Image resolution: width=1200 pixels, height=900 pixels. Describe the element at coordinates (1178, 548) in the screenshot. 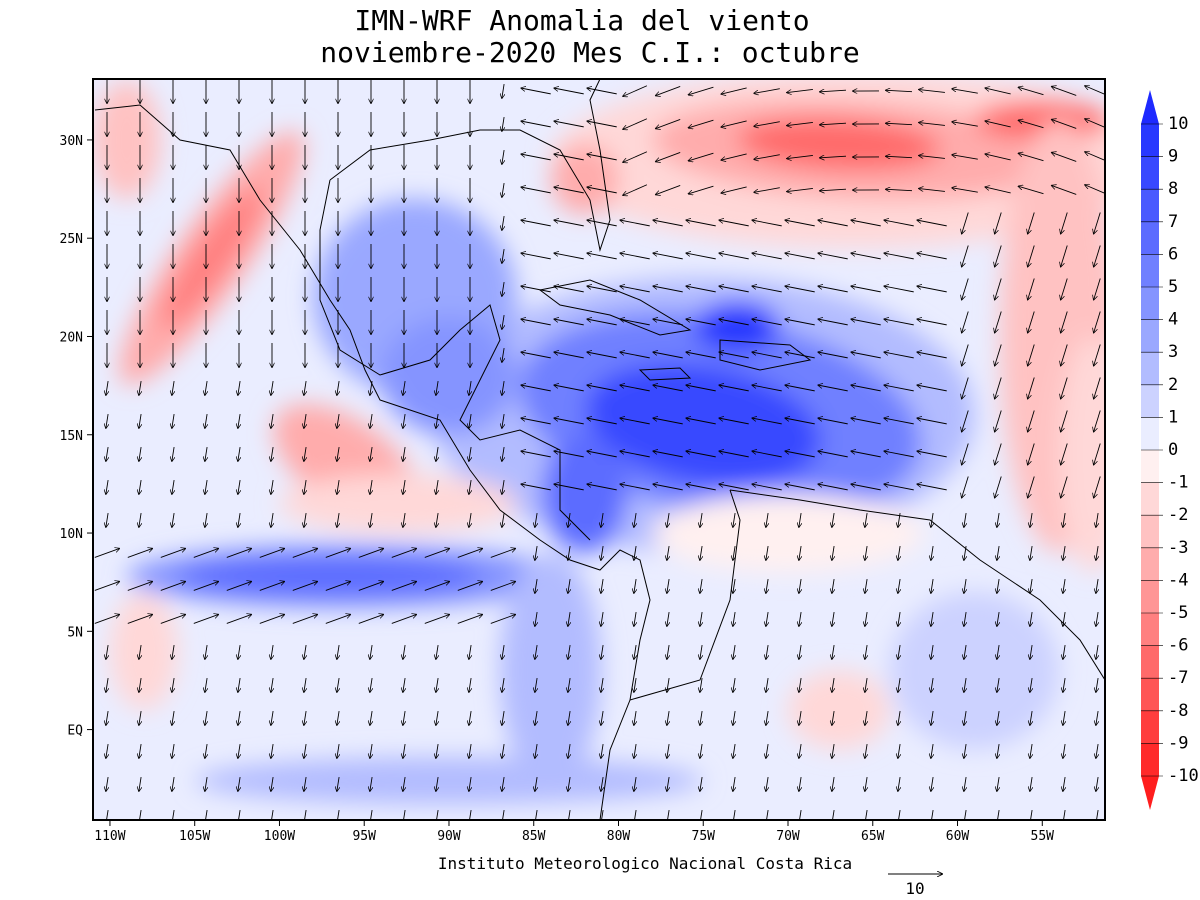

I see `colorbar-label: -3` at that location.